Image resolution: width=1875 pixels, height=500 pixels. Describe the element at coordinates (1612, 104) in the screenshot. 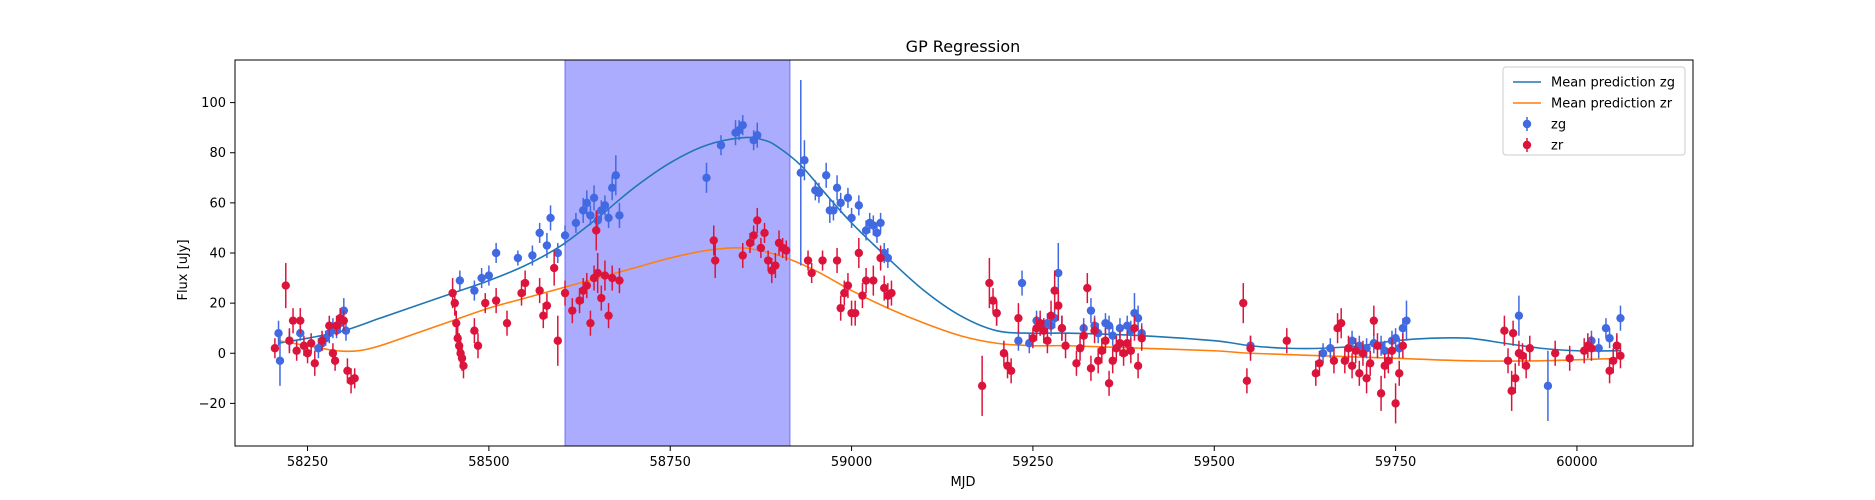

I see `legend-entry-line: Mean prediction zr` at that location.